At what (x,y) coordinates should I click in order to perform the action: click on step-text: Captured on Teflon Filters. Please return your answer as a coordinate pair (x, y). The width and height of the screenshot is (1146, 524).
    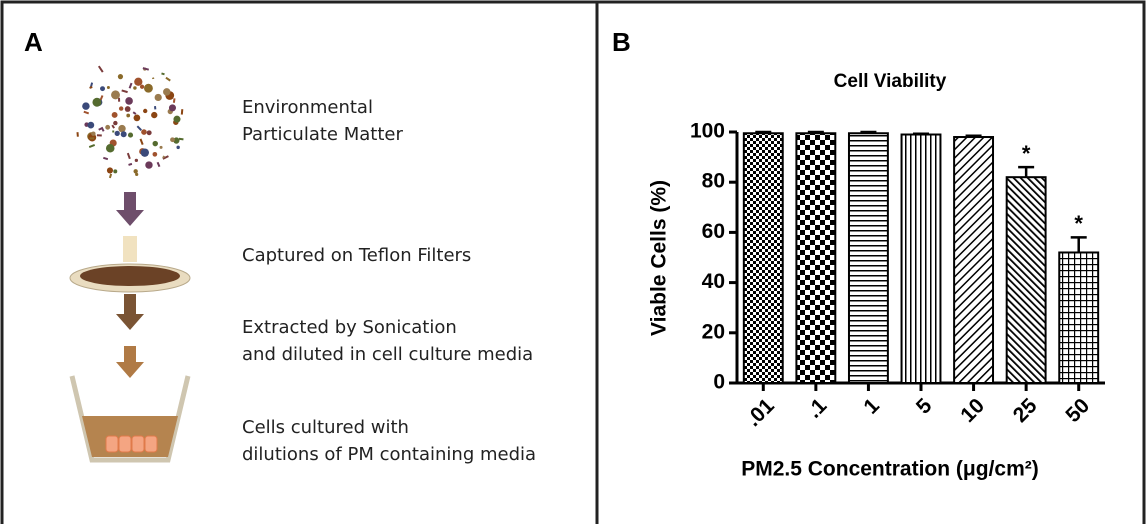
    Looking at the image, I should click on (356, 255).